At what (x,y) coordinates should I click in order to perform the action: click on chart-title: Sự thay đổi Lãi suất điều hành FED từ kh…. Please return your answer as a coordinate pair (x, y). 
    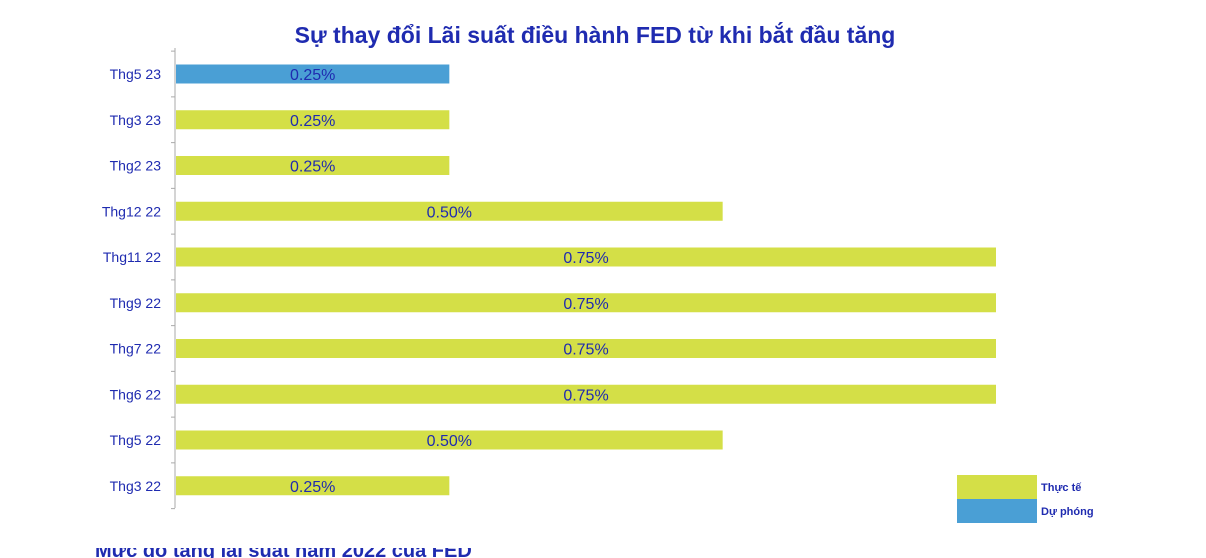
    Looking at the image, I should click on (595, 35).